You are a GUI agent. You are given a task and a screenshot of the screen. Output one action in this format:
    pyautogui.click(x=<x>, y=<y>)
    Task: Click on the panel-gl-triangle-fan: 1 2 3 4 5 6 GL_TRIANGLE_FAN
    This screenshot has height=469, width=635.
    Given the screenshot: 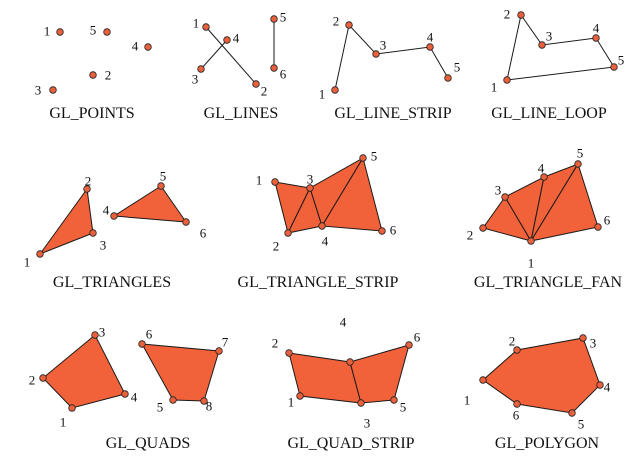 What is the action you would take?
    pyautogui.click(x=545, y=219)
    